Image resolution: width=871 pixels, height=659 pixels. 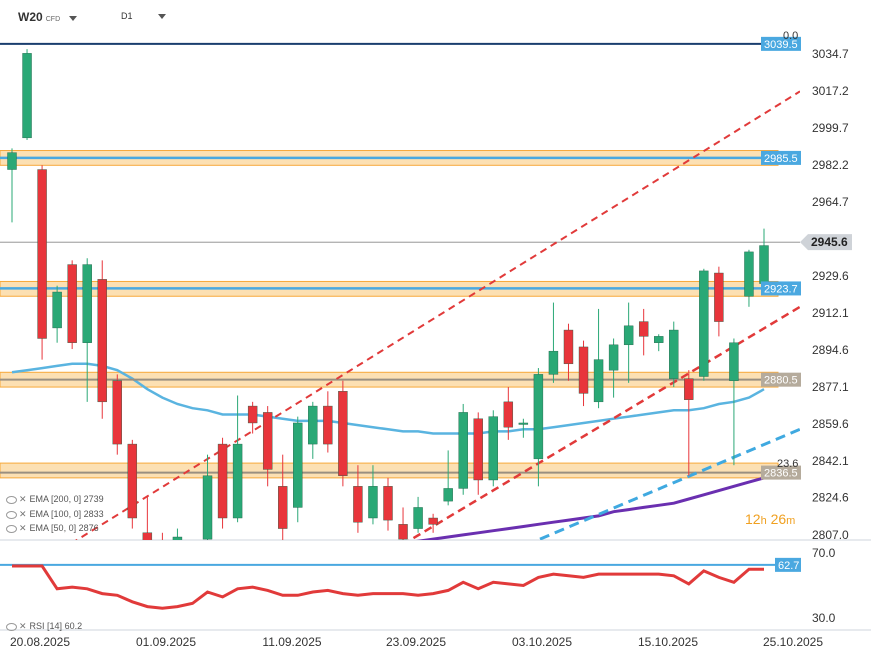 I want to click on indicator-ema50: ✕ EMA [50, 0] 2876, so click(x=52, y=528).